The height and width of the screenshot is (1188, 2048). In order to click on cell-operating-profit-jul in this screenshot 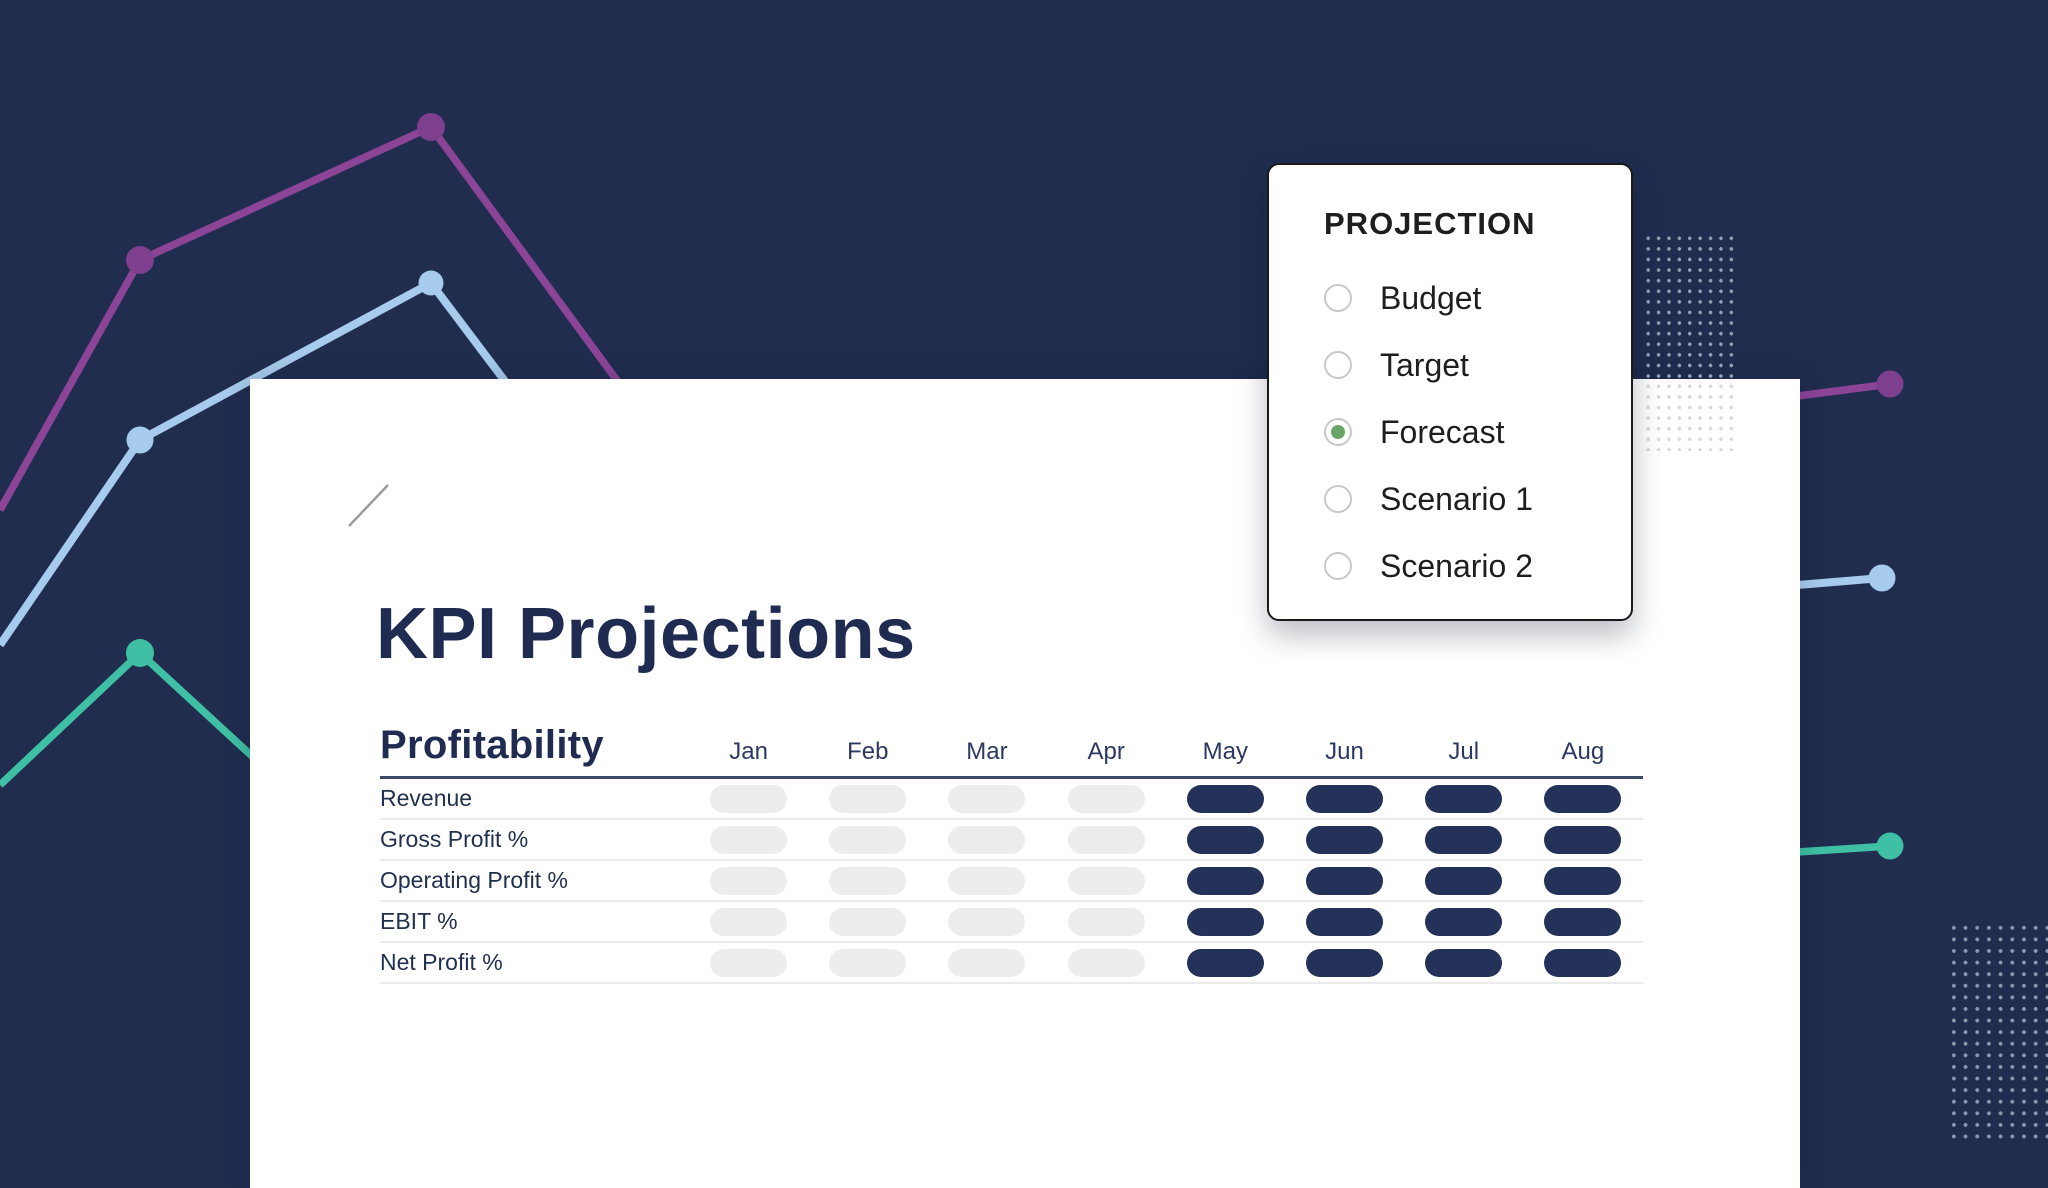, I will do `click(1463, 880)`.